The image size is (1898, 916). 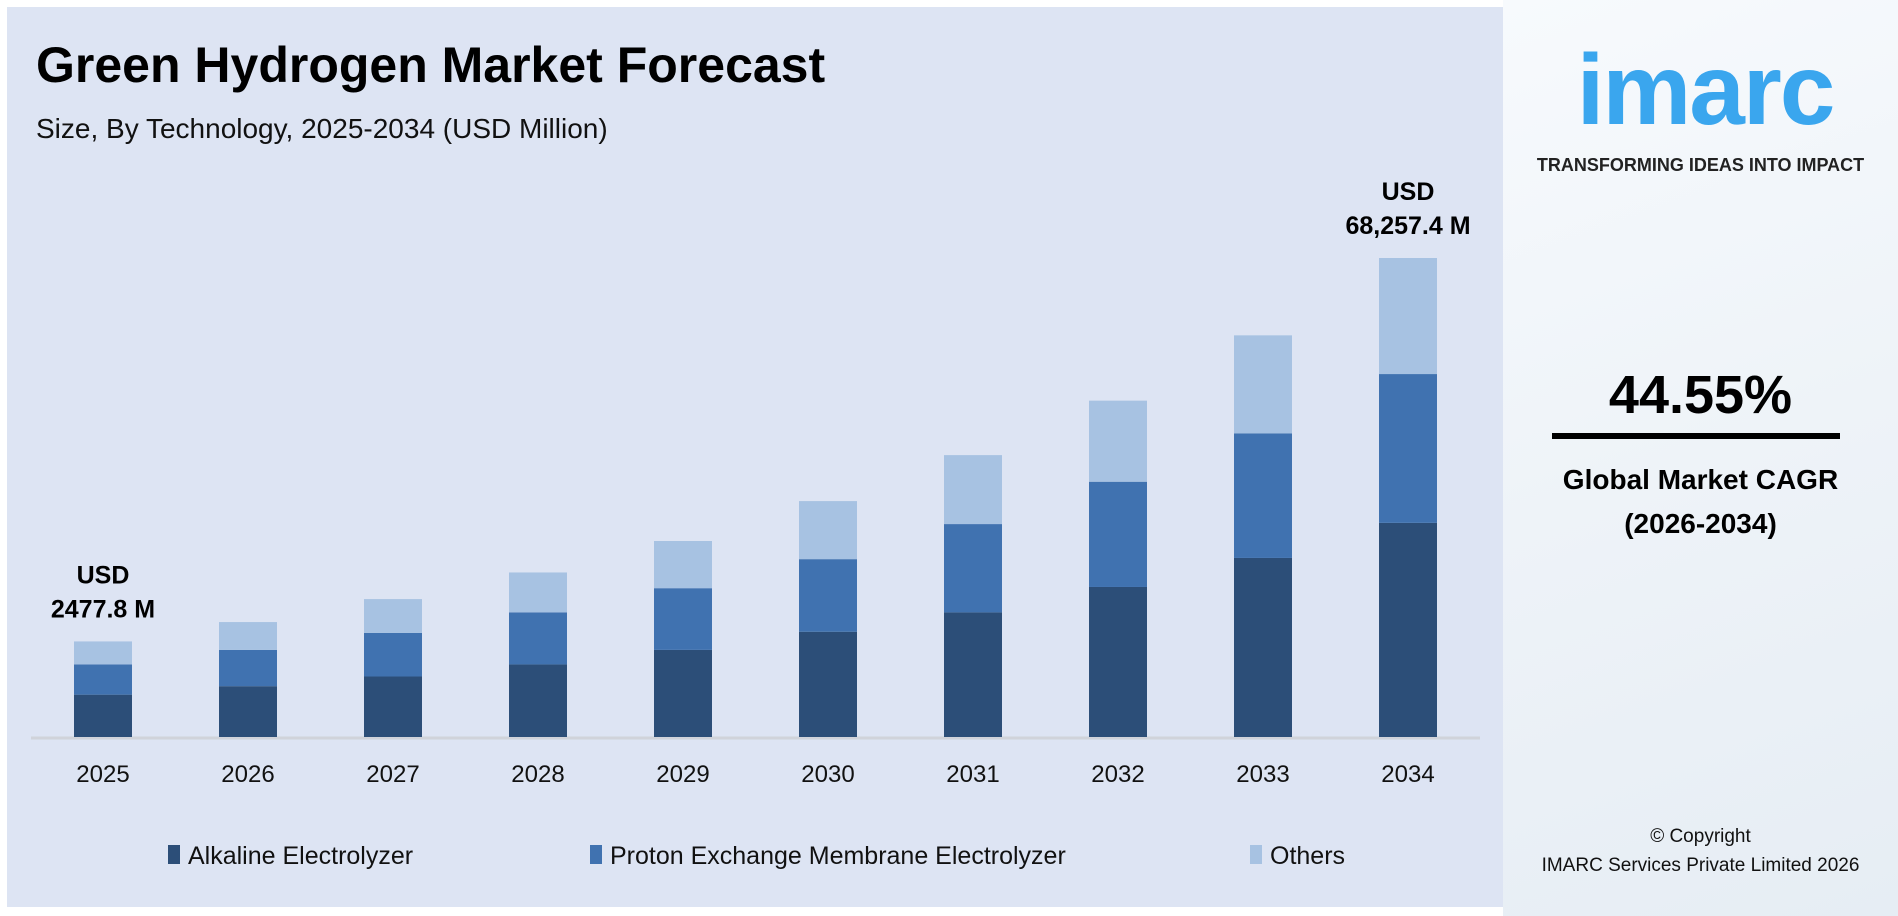 I want to click on x-tick-label: 2026, so click(x=247, y=774).